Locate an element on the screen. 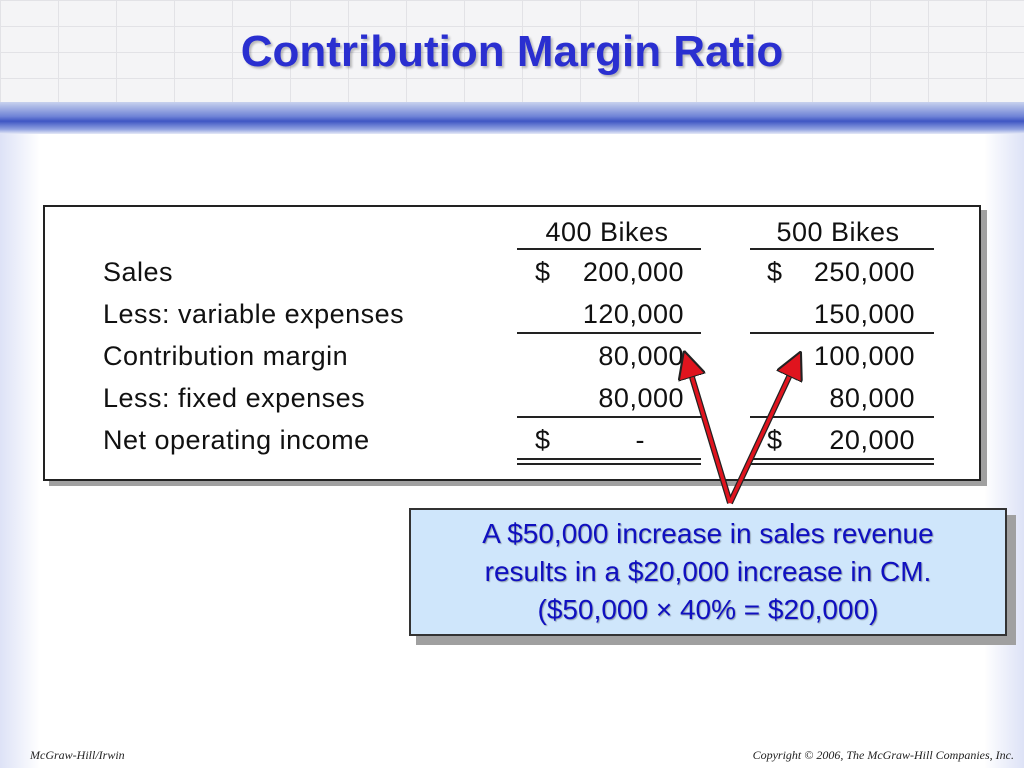 Image resolution: width=1024 pixels, height=768 pixels. net-operating-income-400: - is located at coordinates (640, 440).